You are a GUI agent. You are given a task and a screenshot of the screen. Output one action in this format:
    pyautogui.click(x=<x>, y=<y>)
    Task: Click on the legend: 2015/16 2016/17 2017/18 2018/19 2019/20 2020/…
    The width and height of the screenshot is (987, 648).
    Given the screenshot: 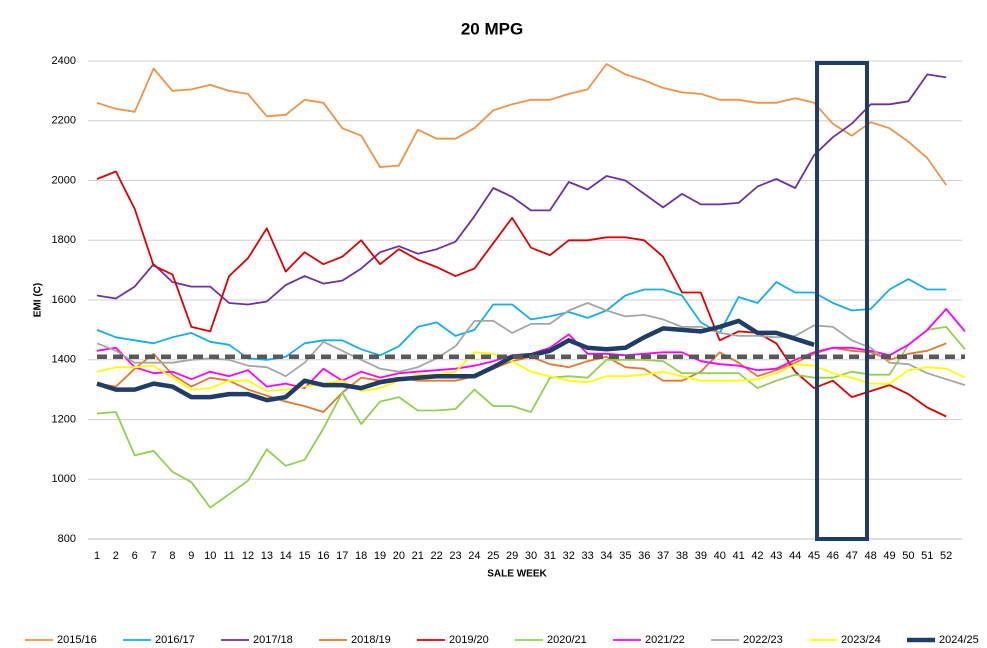 What is the action you would take?
    pyautogui.click(x=502, y=640)
    